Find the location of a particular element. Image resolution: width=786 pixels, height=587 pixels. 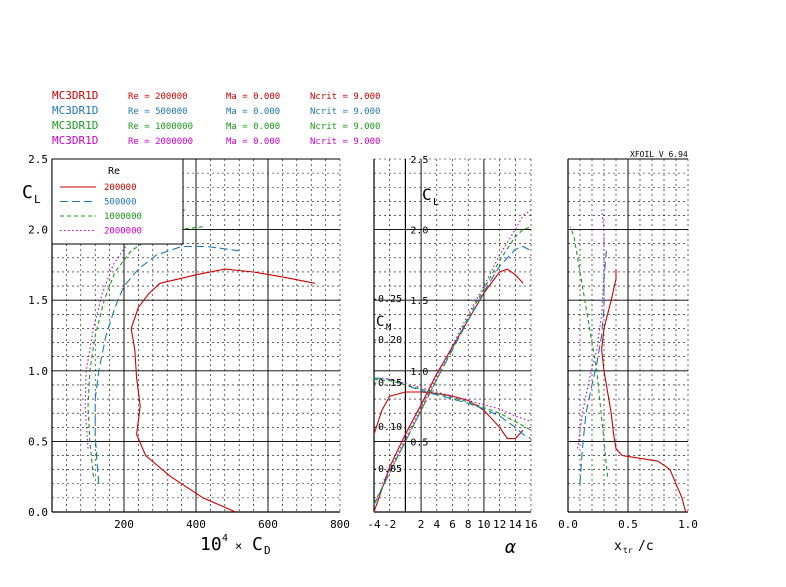

cm-axis-label-sub: M is located at coordinates (389, 328).